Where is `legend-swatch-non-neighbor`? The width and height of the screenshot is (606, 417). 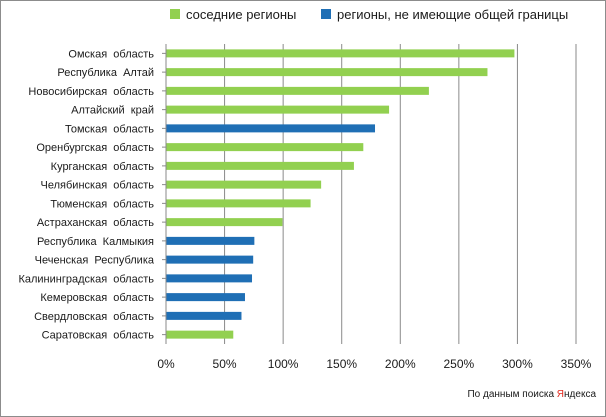
legend-swatch-non-neighbor is located at coordinates (326, 14).